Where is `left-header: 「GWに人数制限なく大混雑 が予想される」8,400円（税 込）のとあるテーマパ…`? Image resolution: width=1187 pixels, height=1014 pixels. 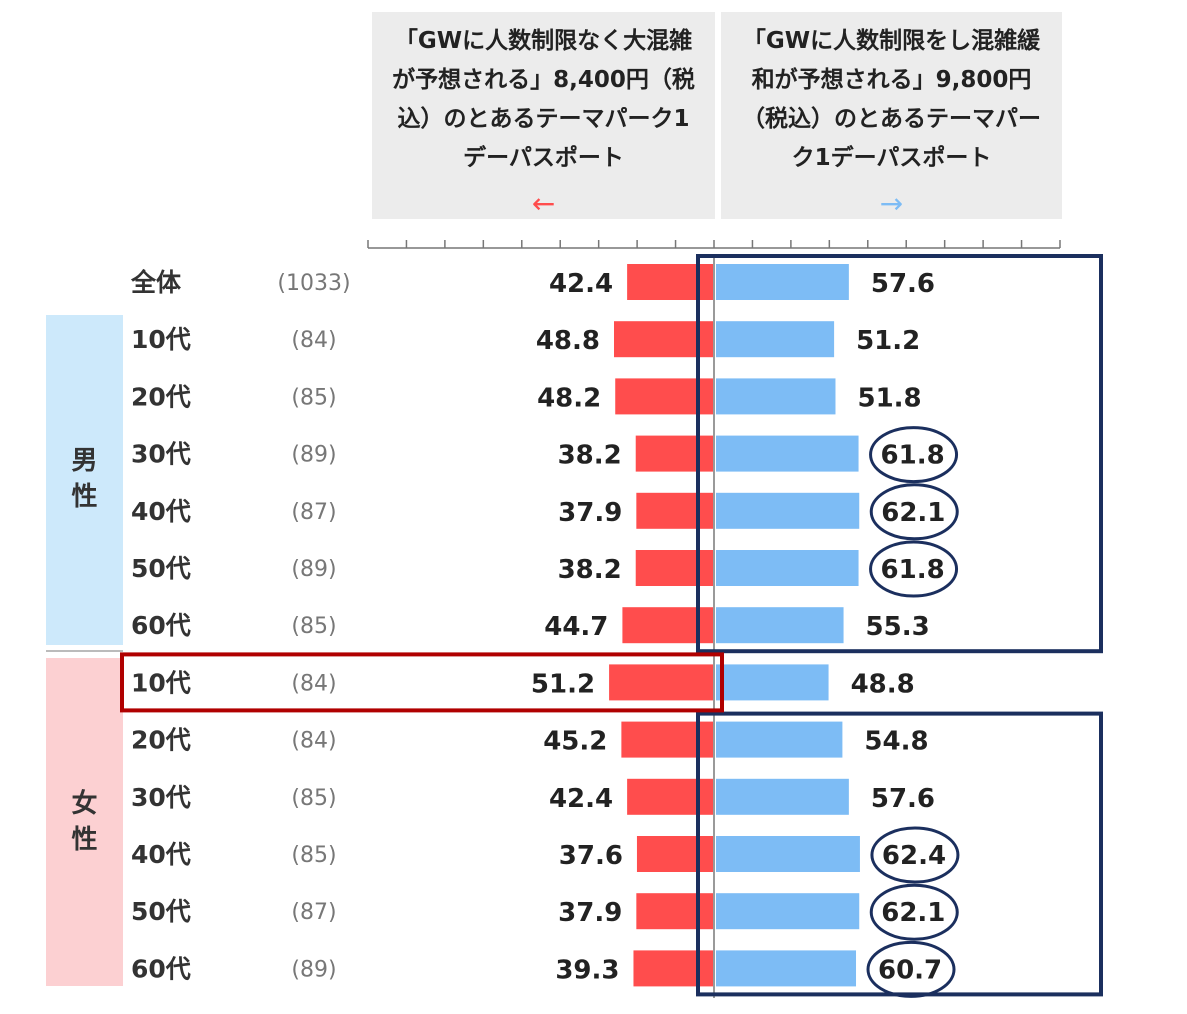
left-header: 「GWに人数制限なく大混雑 が予想される」8,400円（税 込）のとあるテーマパ… is located at coordinates (543, 115).